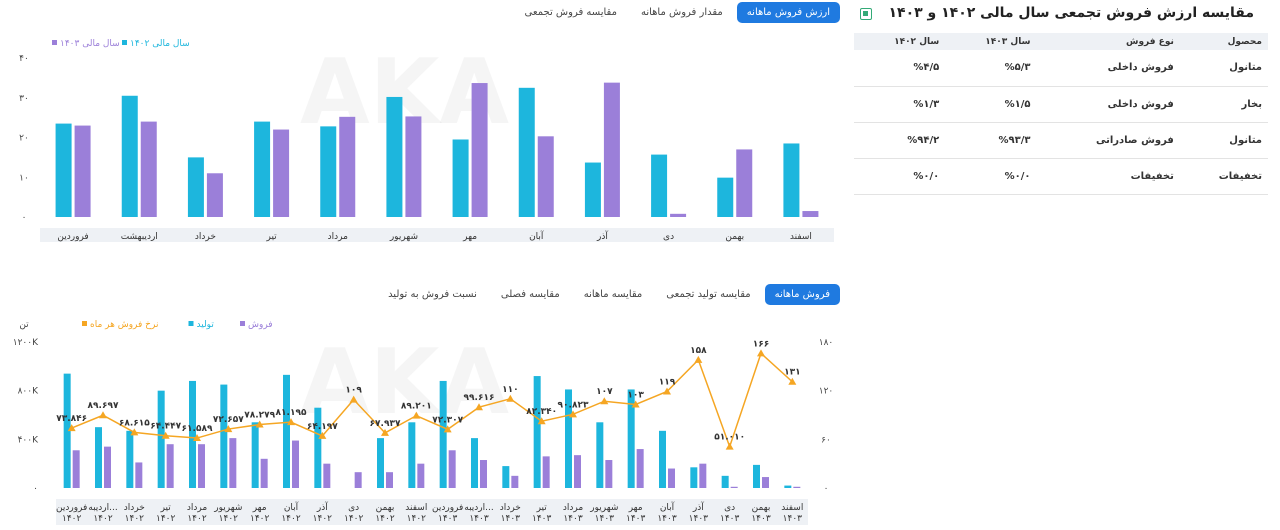 Image resolution: width=1280 pixels, height=530 pixels. I want to click on cell-1403: %۵/۳, so click(991, 68).